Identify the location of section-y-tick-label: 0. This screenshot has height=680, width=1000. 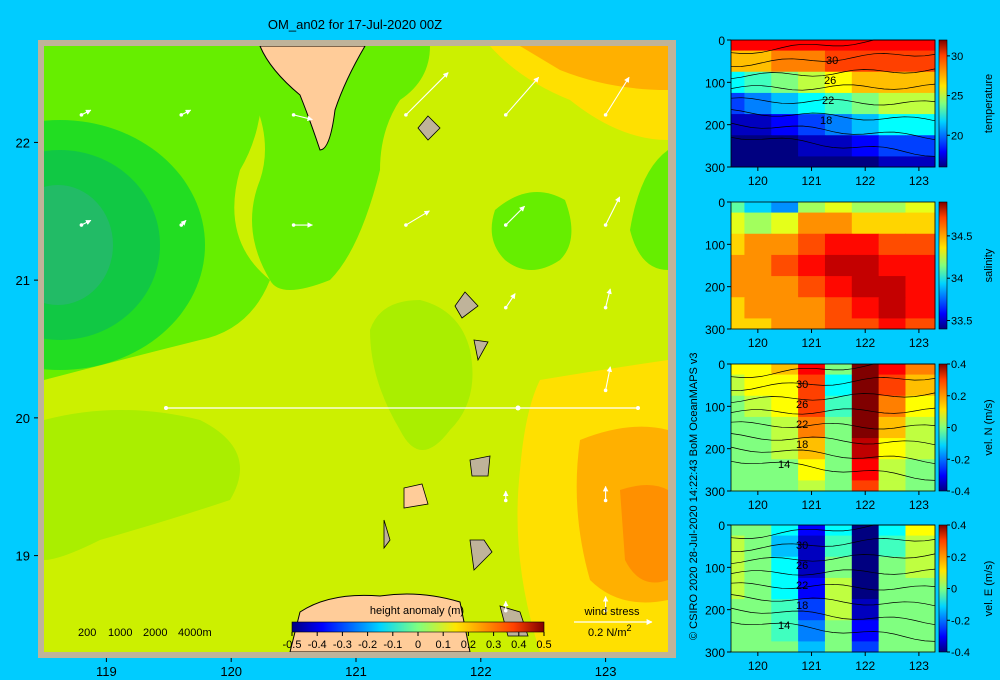
(721, 41).